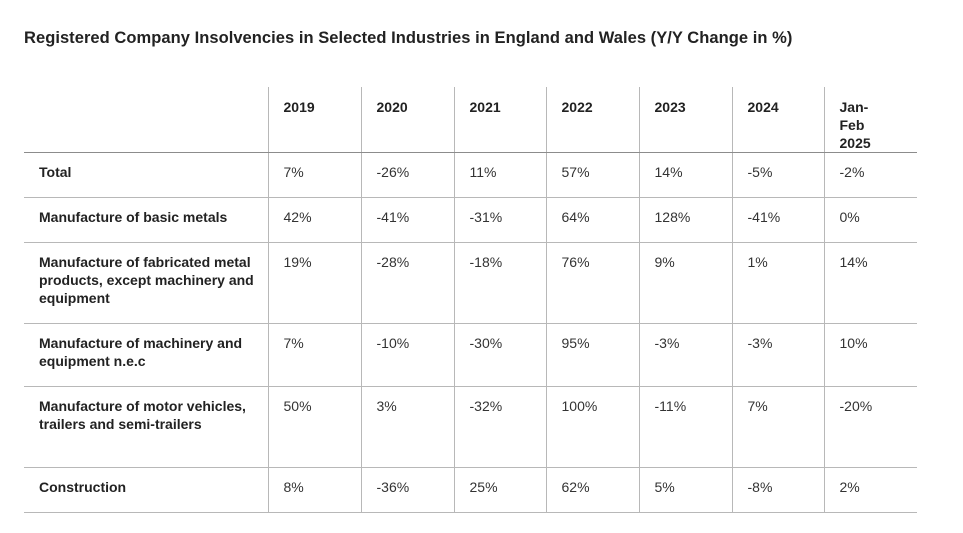 The height and width of the screenshot is (533, 963). I want to click on table-cell: -2%, so click(870, 175).